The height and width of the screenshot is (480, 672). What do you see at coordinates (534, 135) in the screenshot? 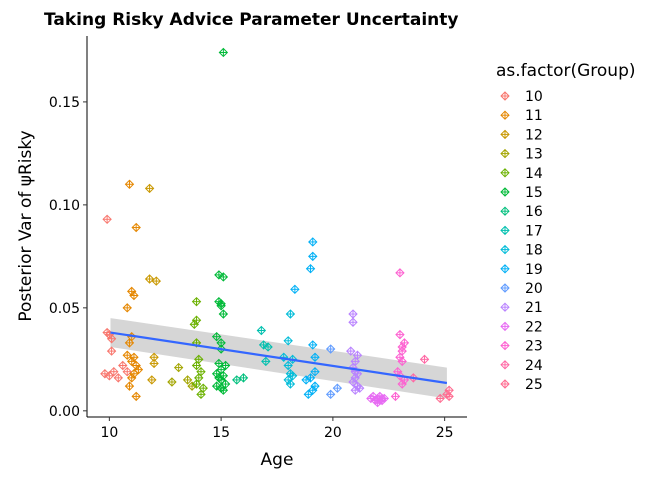
I see `legend-label: 12` at bounding box center [534, 135].